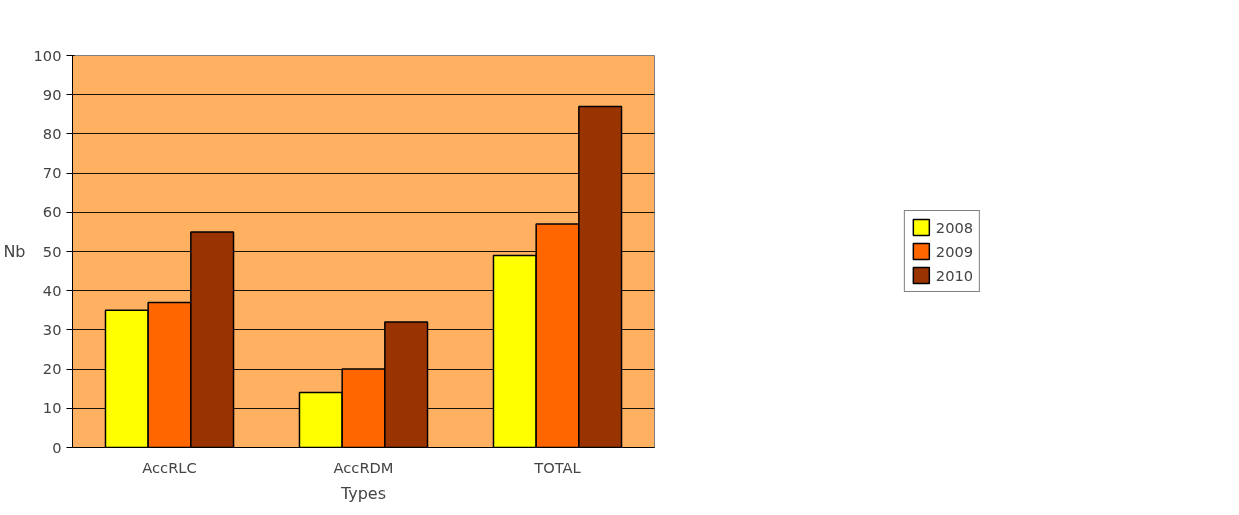 The width and height of the screenshot is (1239, 515). I want to click on y-tick-label: 0, so click(57, 447).